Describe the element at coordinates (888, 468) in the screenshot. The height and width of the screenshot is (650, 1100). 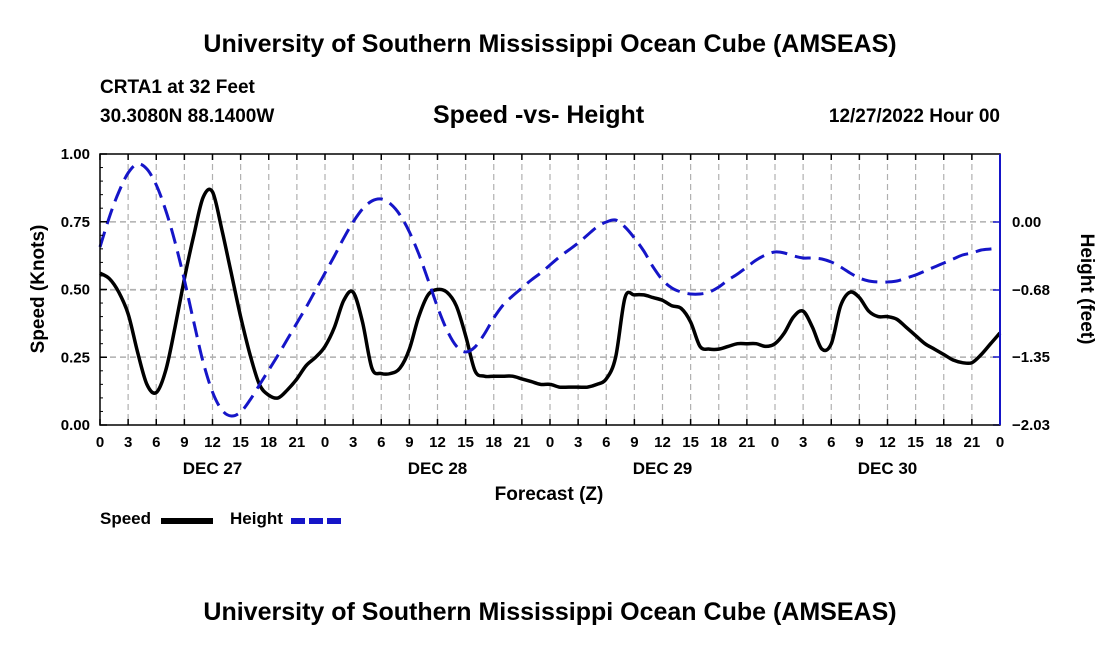
I see `day-label: DEC 30` at that location.